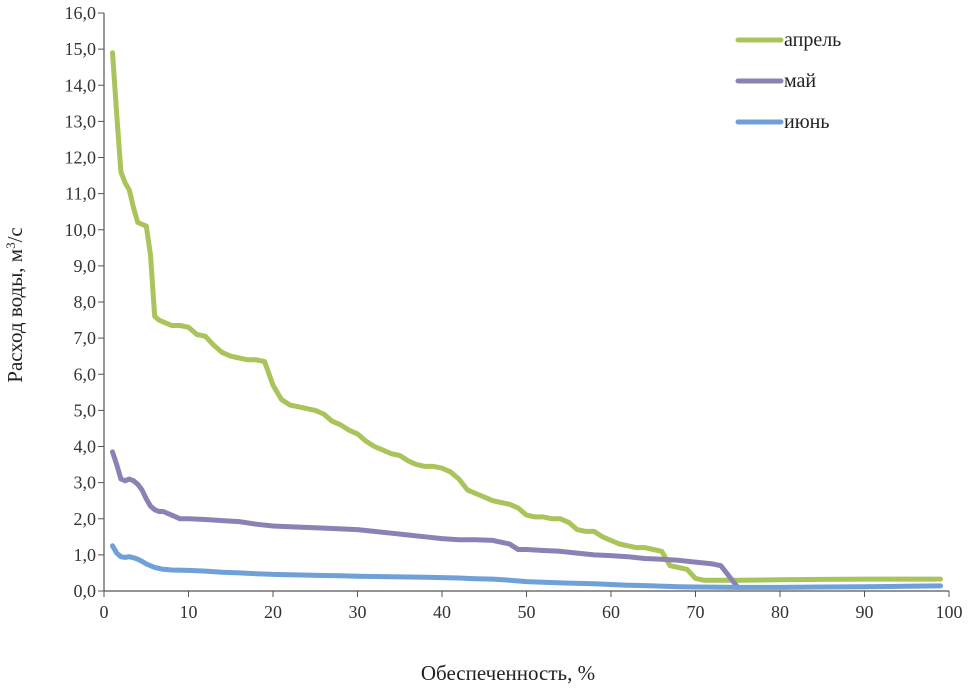 This screenshot has width=971, height=689. What do you see at coordinates (85, 338) in the screenshot?
I see `y-tick-label: 7,0` at bounding box center [85, 338].